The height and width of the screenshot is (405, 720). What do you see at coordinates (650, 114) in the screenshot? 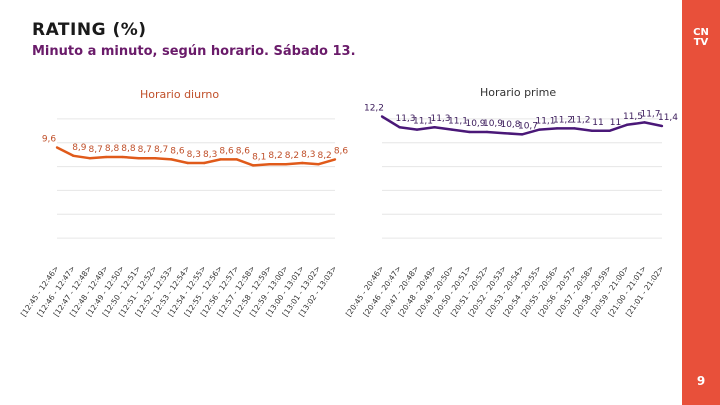
I see `data-label-prime: 11,7` at bounding box center [650, 114].